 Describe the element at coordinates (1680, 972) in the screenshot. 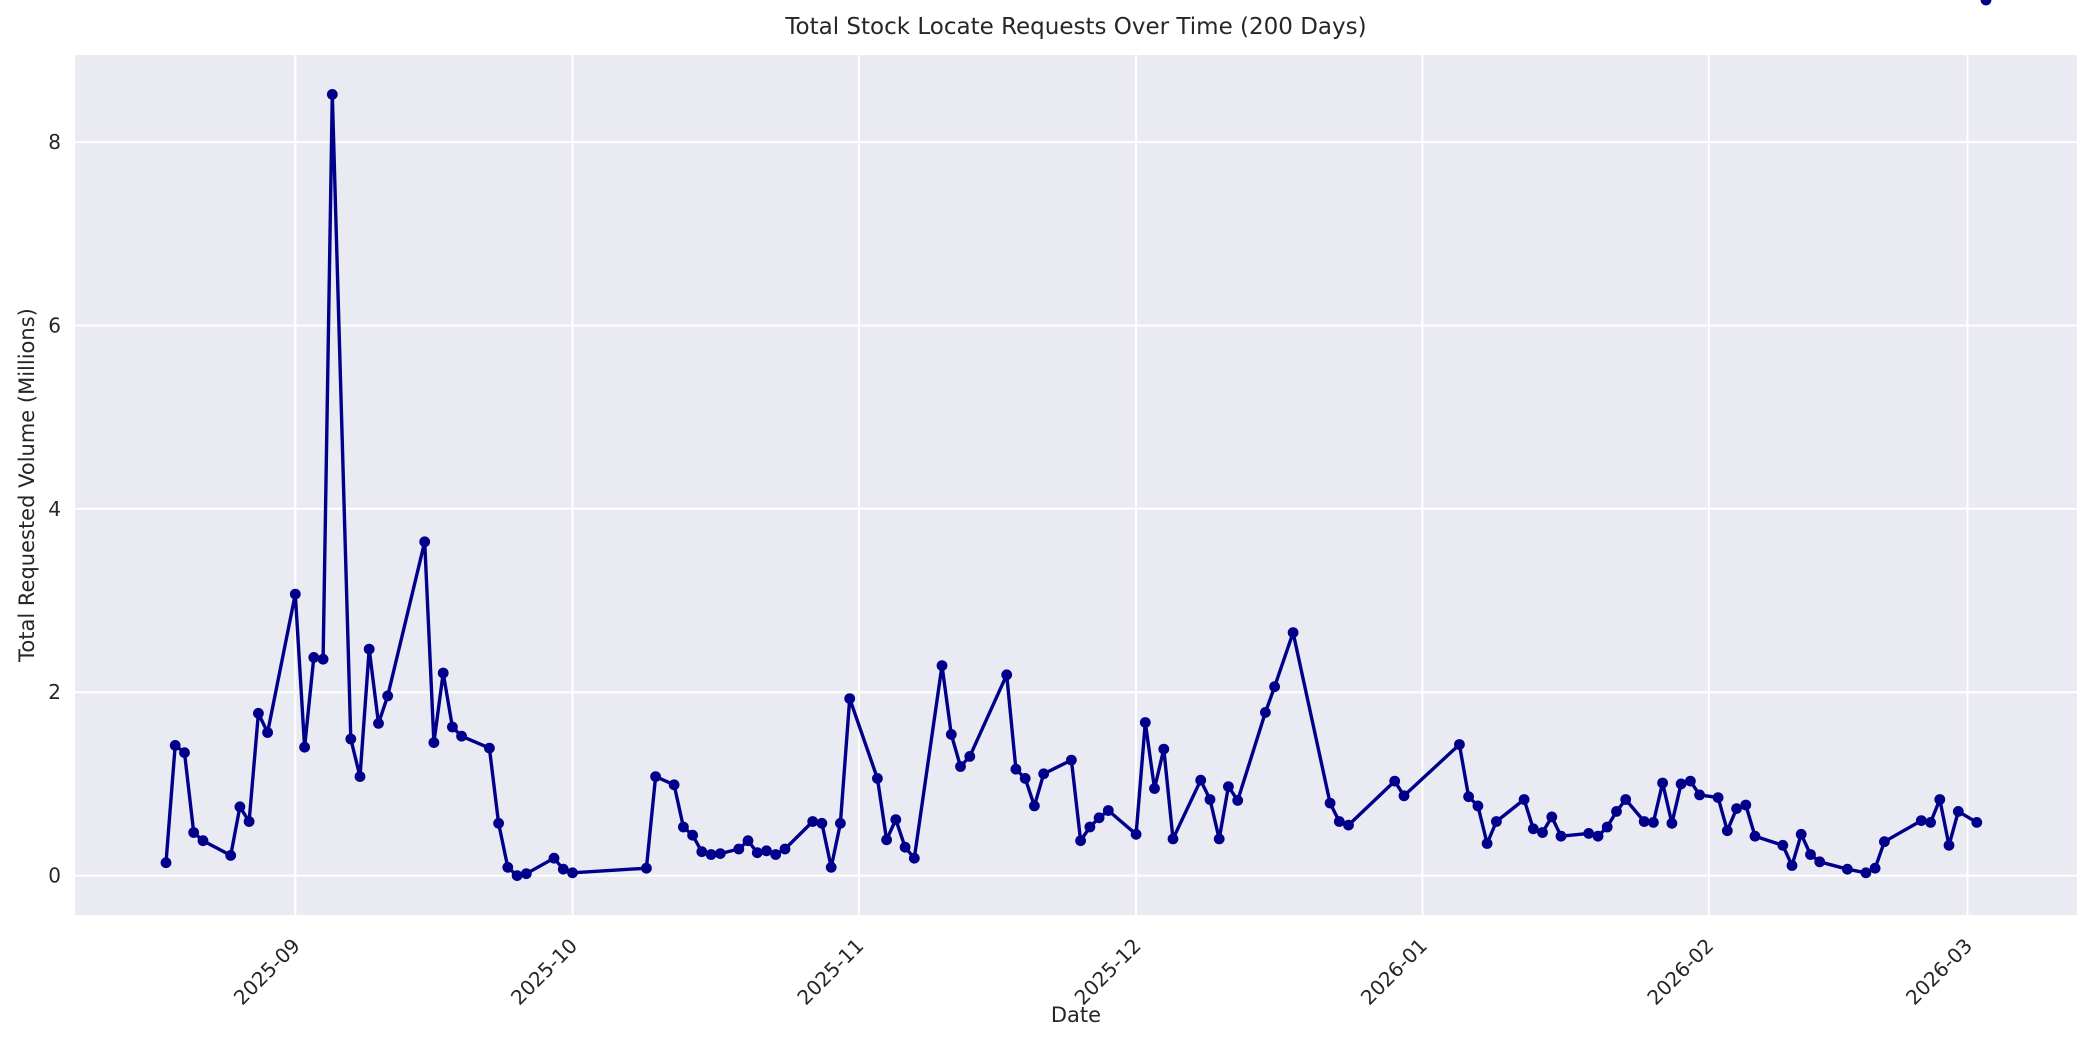

I see `x-tick-label: 2026-02` at that location.